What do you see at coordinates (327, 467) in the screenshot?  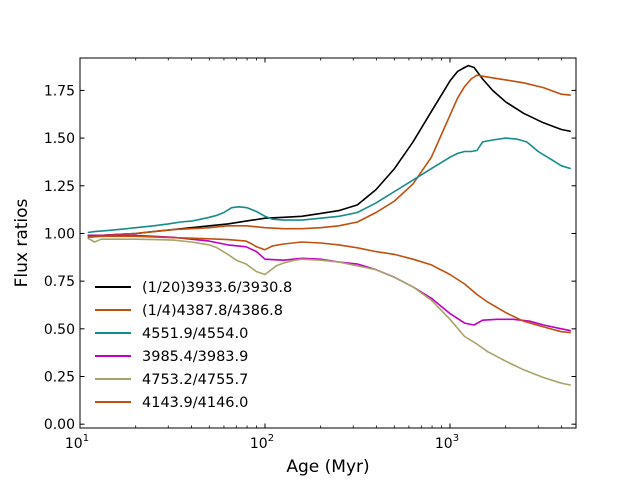 I see `x-axis-label: Age (Myr)` at bounding box center [327, 467].